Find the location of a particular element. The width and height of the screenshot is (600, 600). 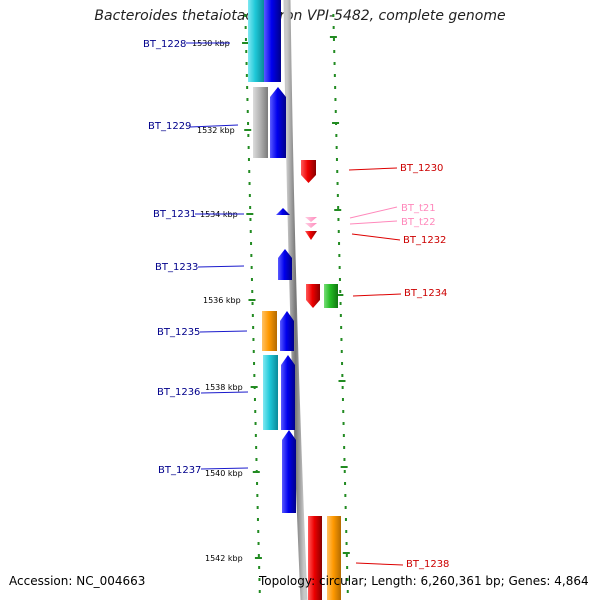

gene-bt1236-arrow is located at coordinates (288, 392).